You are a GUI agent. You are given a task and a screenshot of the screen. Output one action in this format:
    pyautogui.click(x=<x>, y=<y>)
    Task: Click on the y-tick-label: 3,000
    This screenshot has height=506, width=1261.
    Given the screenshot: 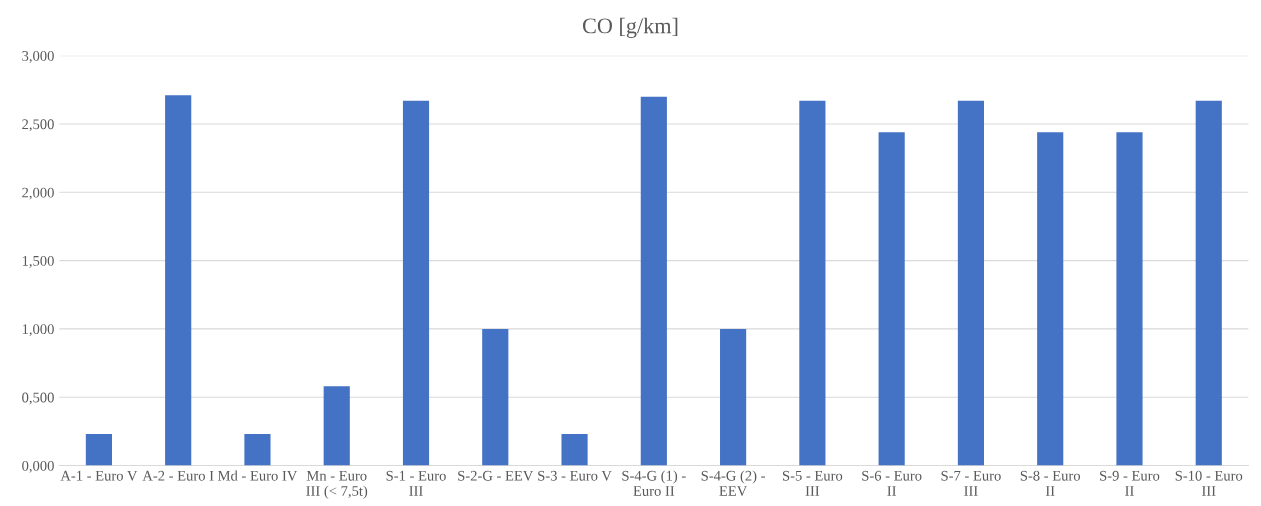 What is the action you would take?
    pyautogui.click(x=38, y=57)
    